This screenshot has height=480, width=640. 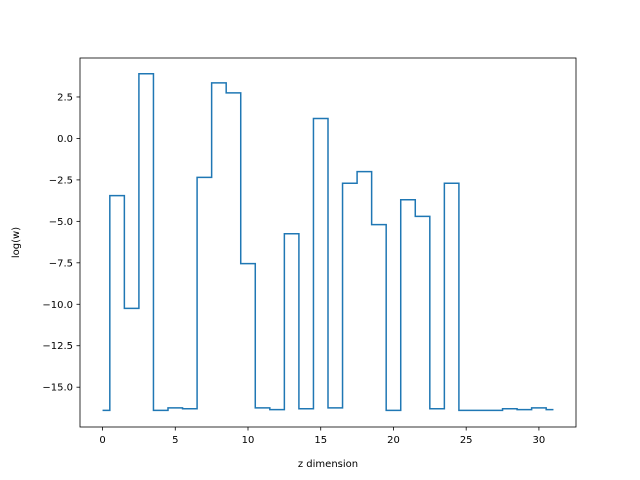 I want to click on y-axis-ticks: −15.0 −12.5 −10.0 −7.5 −5.0 −2.5 0.0 2.5, so click(x=61, y=243).